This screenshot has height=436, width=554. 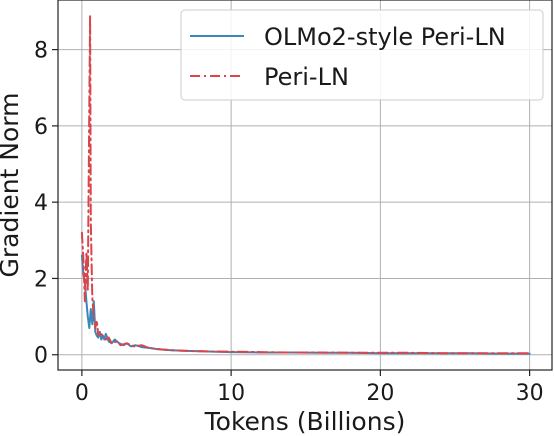 What do you see at coordinates (530, 393) in the screenshot?
I see `x-tick-label: 30` at bounding box center [530, 393].